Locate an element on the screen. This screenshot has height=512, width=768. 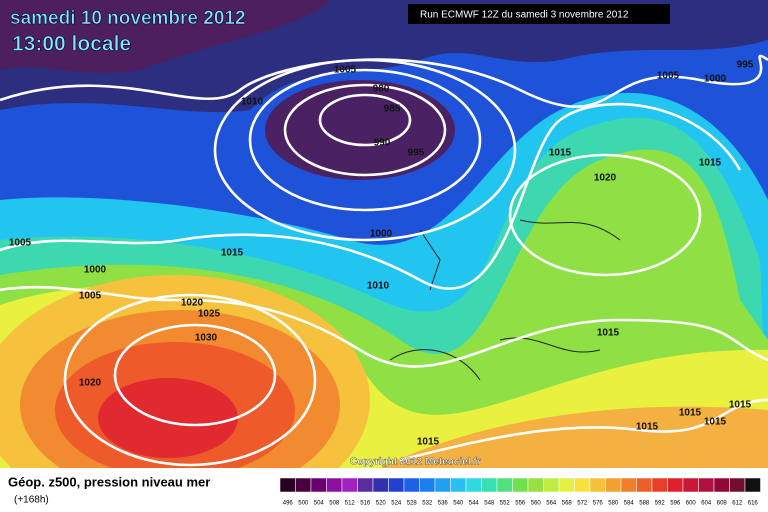
isobar-label: 985 is located at coordinates (392, 109).